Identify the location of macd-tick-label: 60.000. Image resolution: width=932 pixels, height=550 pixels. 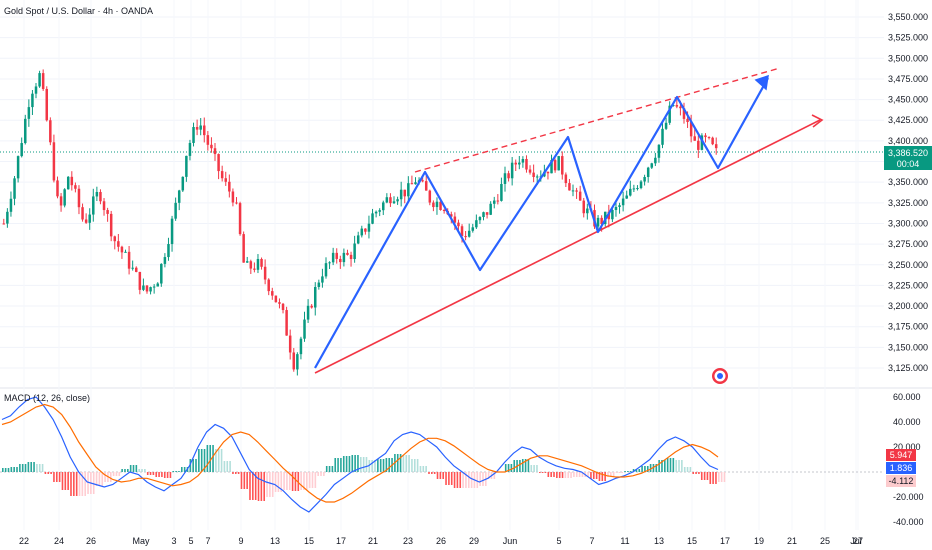
(907, 397).